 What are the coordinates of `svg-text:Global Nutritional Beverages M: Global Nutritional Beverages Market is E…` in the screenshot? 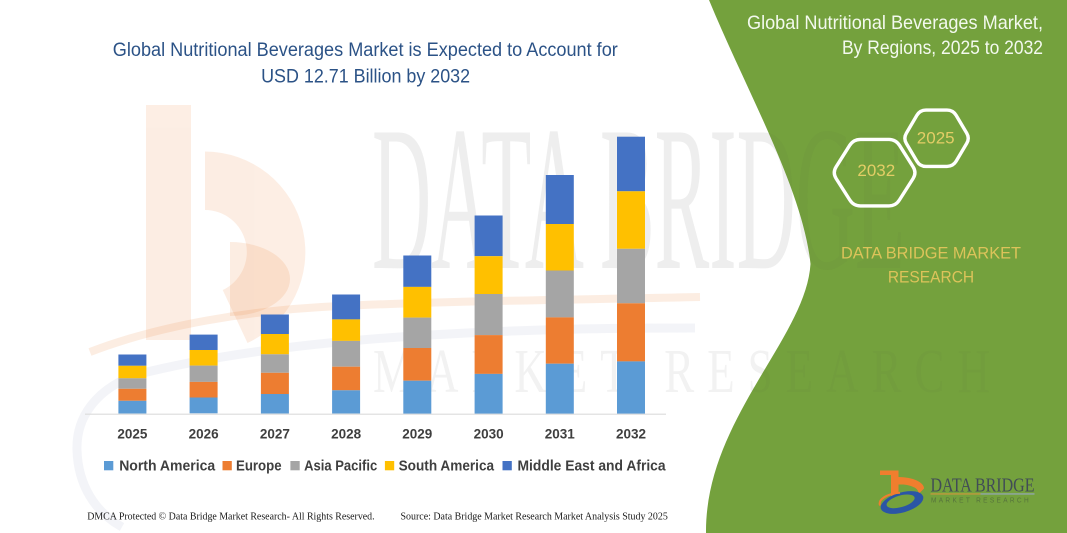 It's located at (366, 50).